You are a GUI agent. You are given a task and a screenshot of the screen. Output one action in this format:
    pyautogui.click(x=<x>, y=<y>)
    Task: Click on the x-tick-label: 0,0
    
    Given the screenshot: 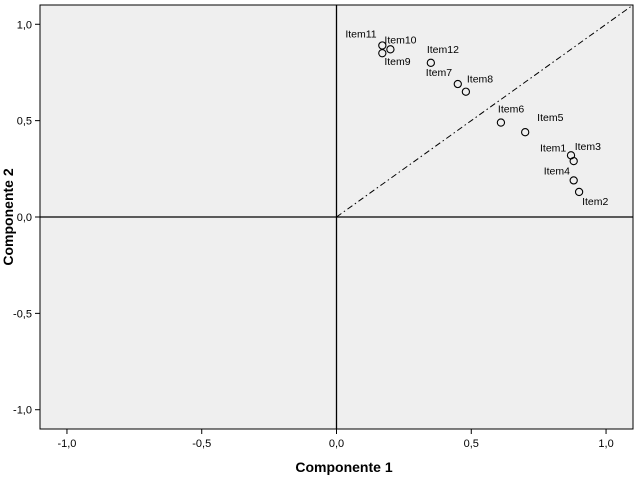 What is the action you would take?
    pyautogui.click(x=336, y=444)
    